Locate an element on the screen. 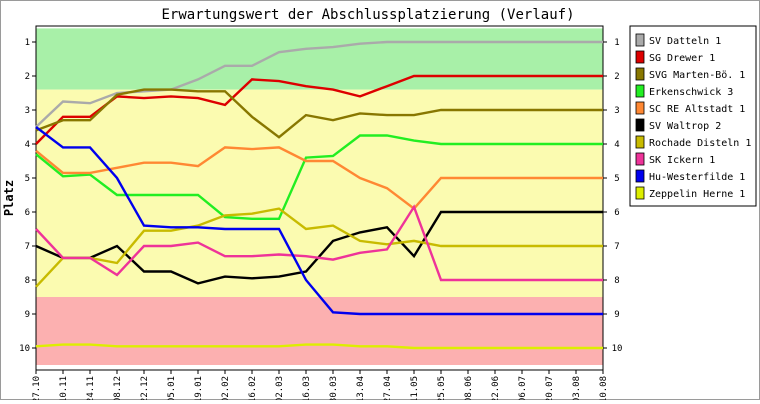  x-tick-label: 02.02 is located at coordinates (226, 388).